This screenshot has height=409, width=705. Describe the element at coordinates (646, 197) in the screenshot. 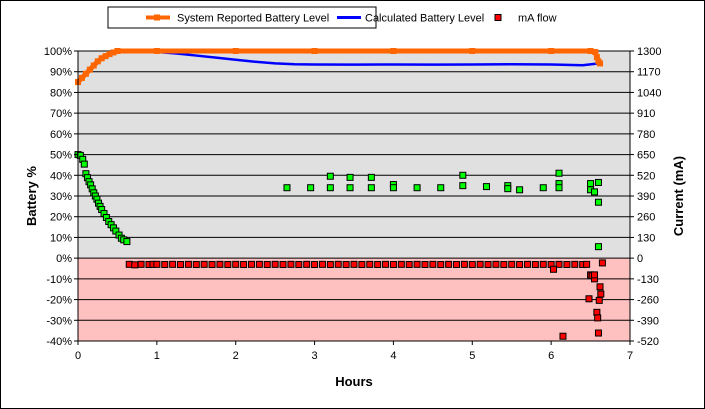

I see `right-tick-label: 390` at that location.